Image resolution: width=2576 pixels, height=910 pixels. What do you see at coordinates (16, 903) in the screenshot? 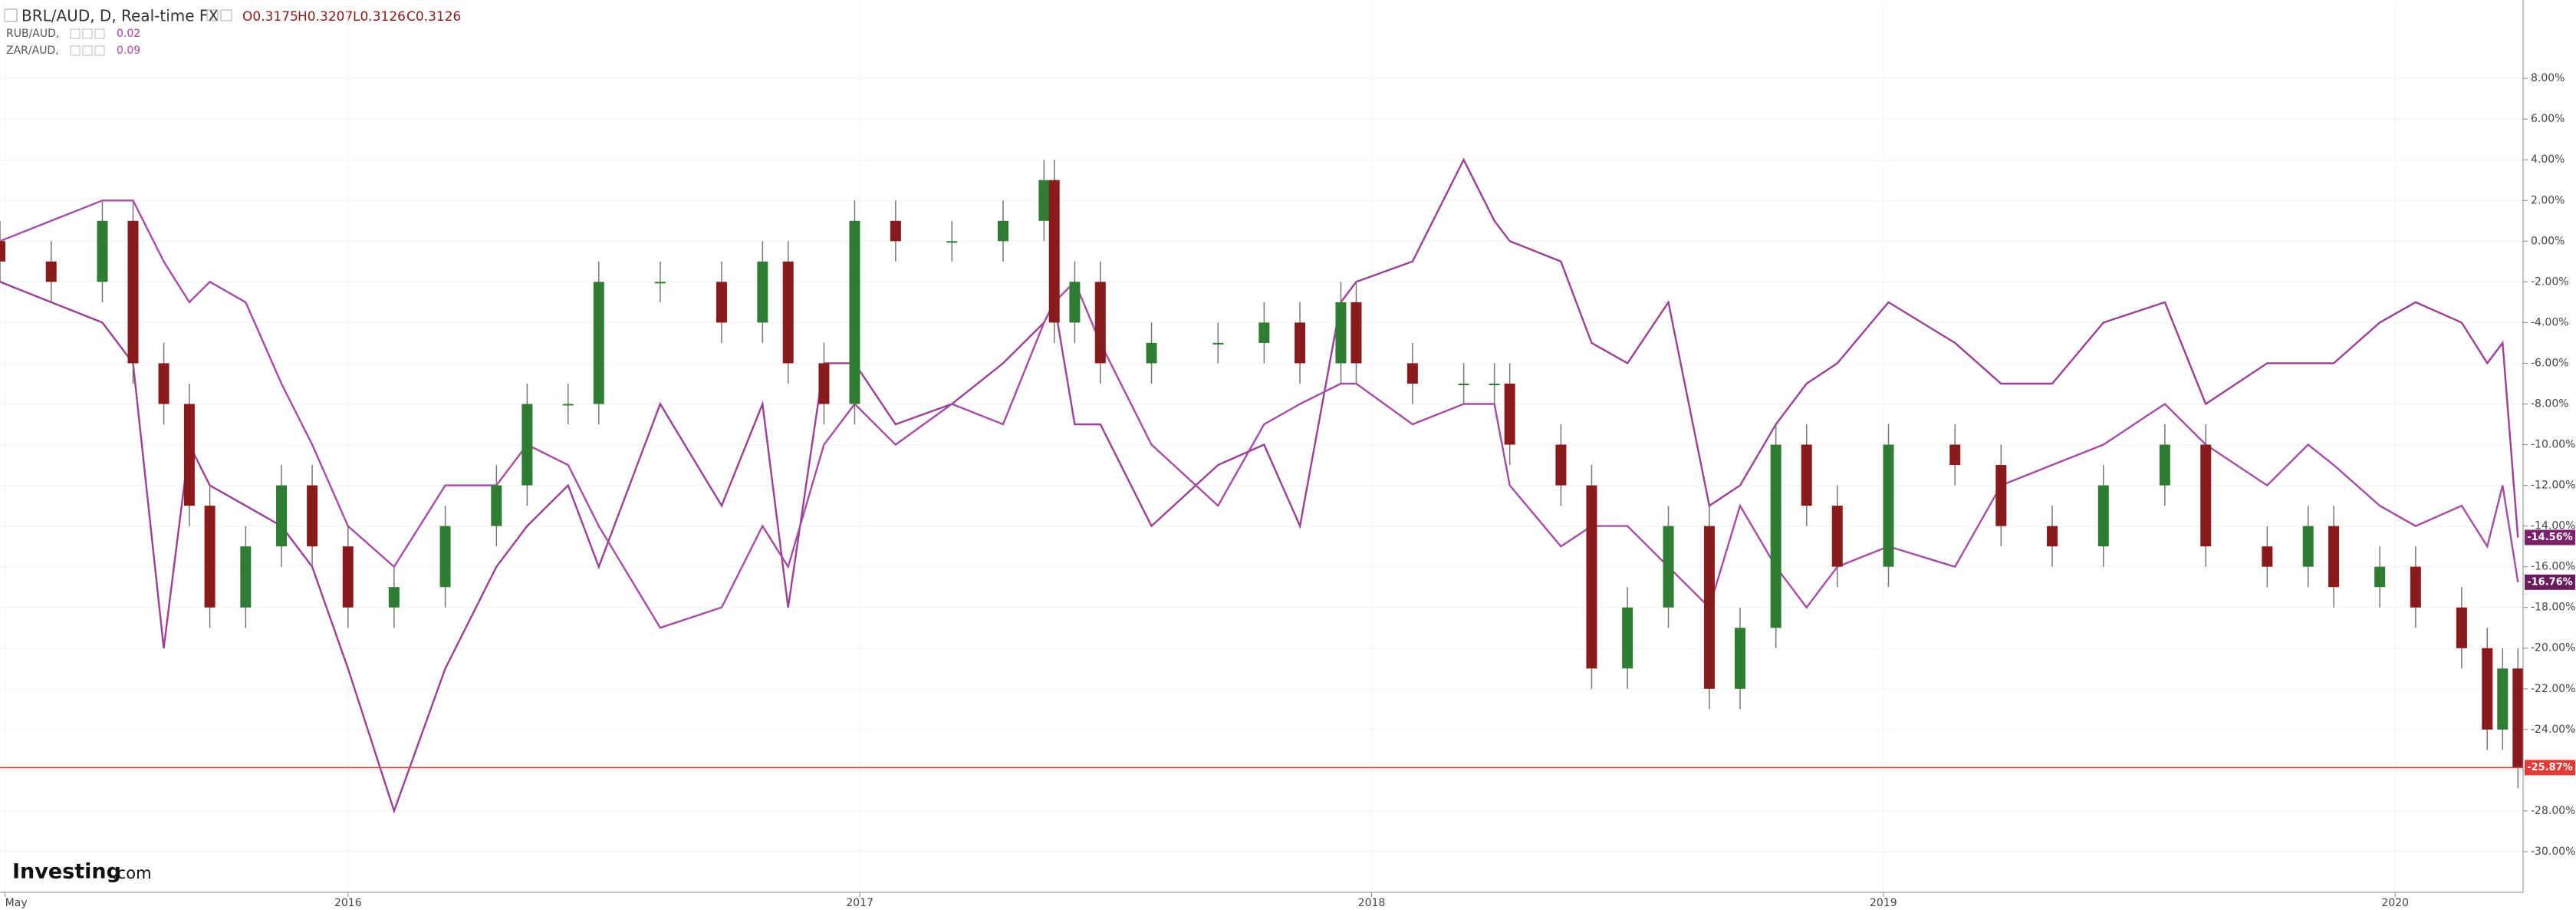
I see `x-tick-label: May` at bounding box center [16, 903].